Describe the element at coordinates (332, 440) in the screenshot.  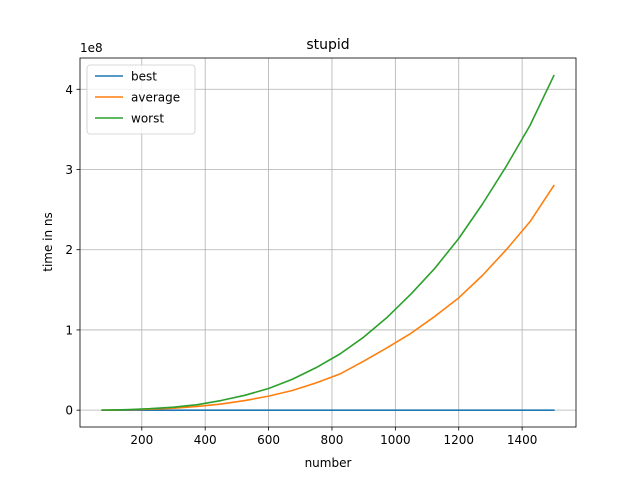
I see `x-tick-label: 800` at that location.